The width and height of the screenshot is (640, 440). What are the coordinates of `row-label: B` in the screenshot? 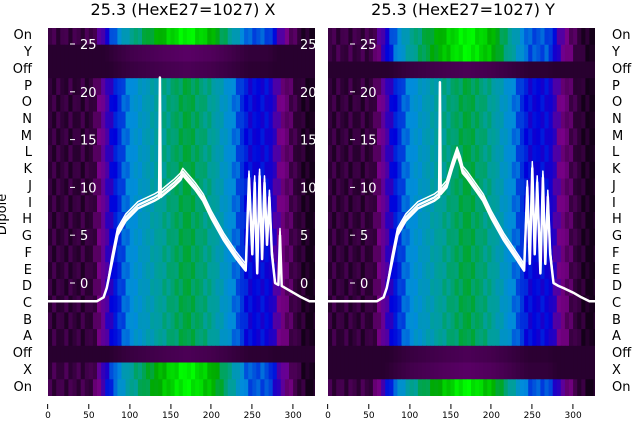 It's located at (616, 320).